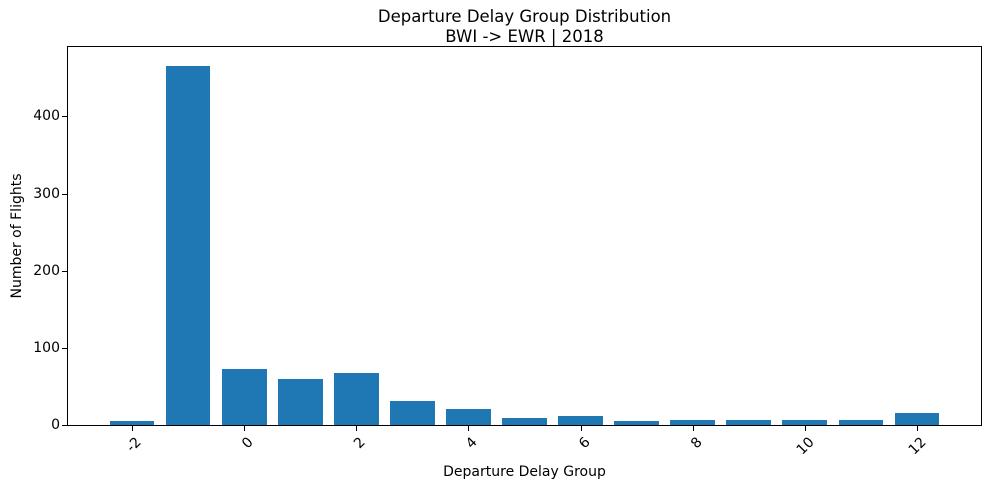 The height and width of the screenshot is (490, 989). Describe the element at coordinates (805, 446) in the screenshot. I see `x-tick-label: 10` at that location.